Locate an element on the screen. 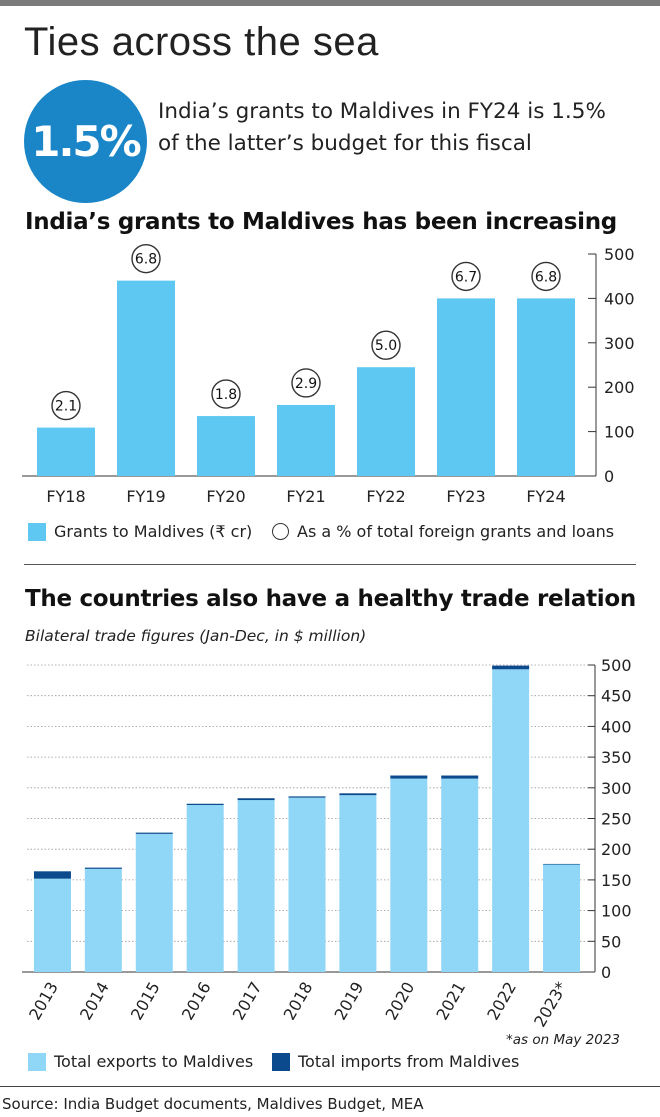 Image resolution: width=660 pixels, height=1117 pixels. highlight-value: 1.5% is located at coordinates (86, 141).